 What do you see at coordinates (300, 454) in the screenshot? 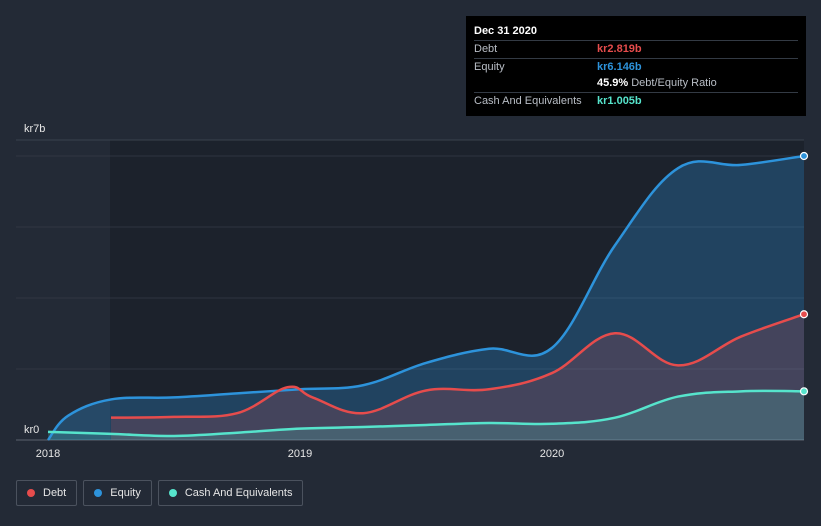
I see `x-tick-label: 2019` at bounding box center [300, 454].